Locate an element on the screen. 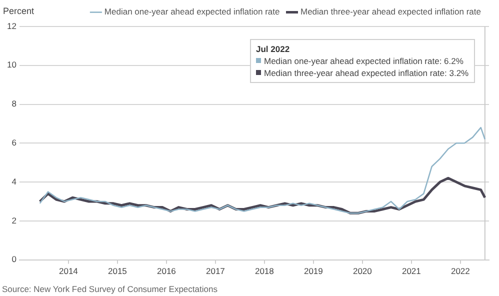 Image resolution: width=499 pixels, height=296 pixels. y-tick-label: 2 is located at coordinates (14, 220).